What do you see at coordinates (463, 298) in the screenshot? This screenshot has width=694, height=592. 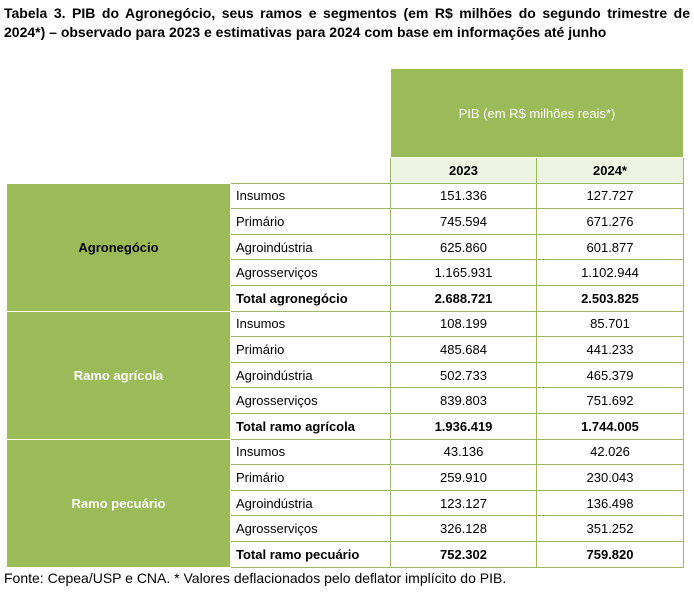 I see `value-2023: 2.688.721` at bounding box center [463, 298].